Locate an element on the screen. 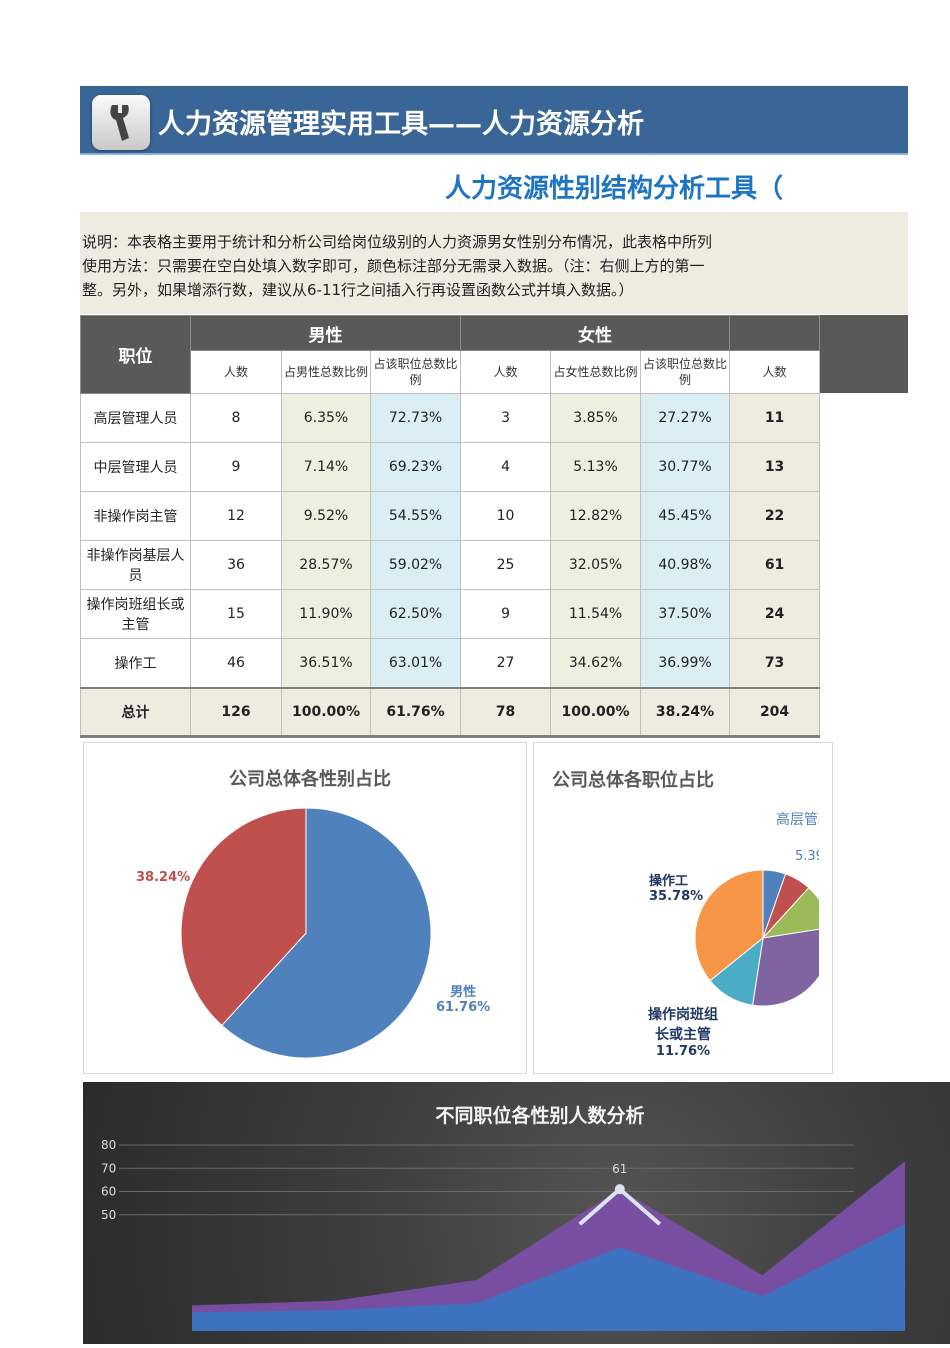 This screenshot has height=1348, width=950. table-row: 中层管理人员 9 7.14% 69.23% 4 5.13% 30.77% 13 is located at coordinates (450, 467).